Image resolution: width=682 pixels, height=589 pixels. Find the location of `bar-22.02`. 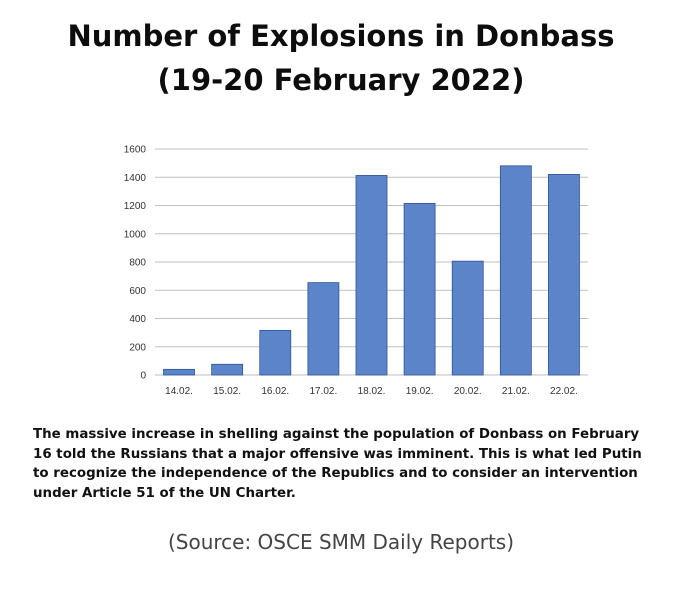

bar-22.02 is located at coordinates (564, 275).